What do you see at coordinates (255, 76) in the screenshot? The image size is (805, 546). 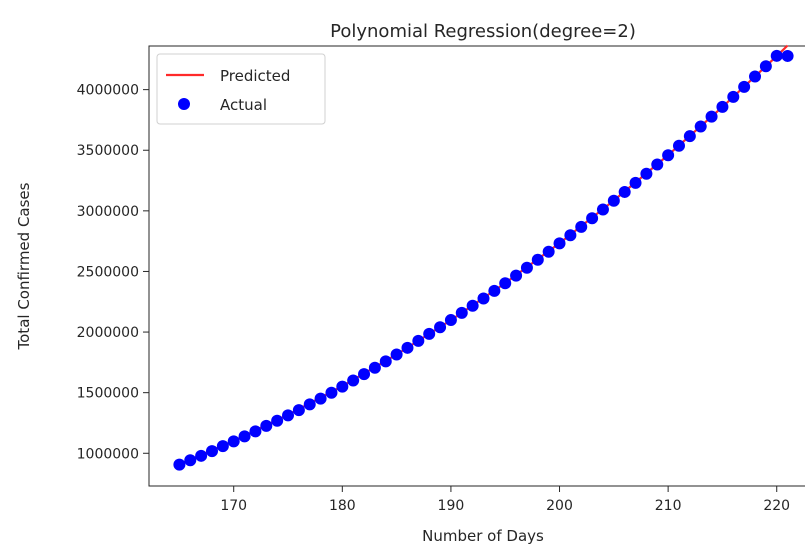 I see `legend-predicted-label: Predicted` at bounding box center [255, 76].